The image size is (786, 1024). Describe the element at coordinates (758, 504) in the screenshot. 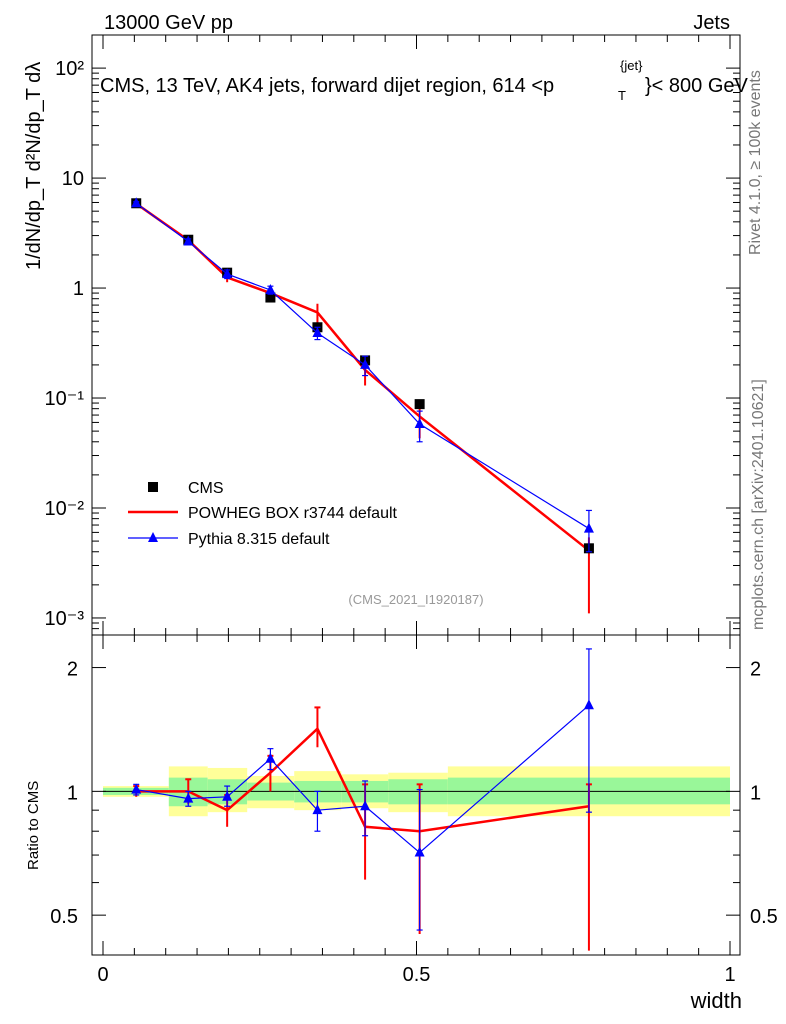

I see `mcplots-label: mcplots.cern.ch [arXiv:2401.10621]` at that location.